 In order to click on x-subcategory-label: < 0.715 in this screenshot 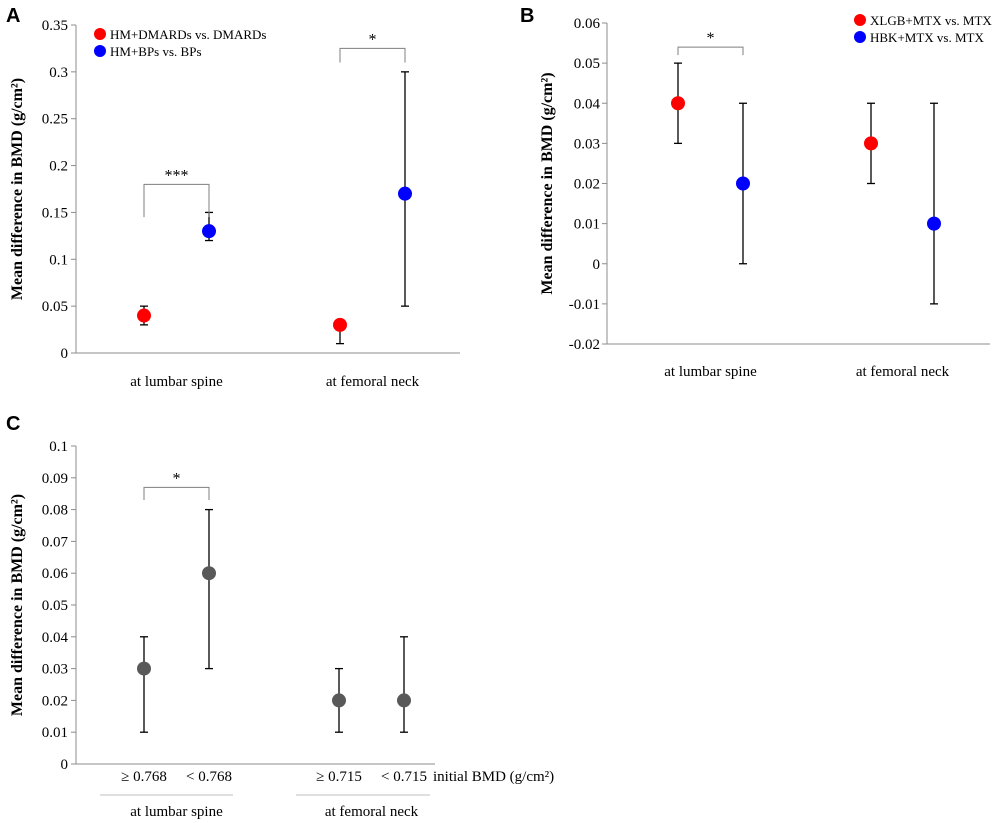, I will do `click(404, 777)`.